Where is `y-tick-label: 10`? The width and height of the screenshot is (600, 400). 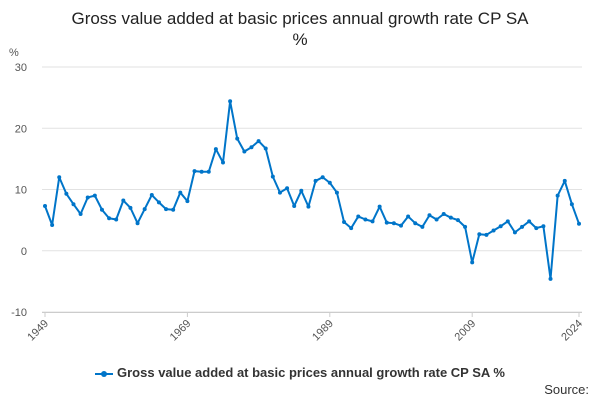 y-tick-label: 10 is located at coordinates (21, 191).